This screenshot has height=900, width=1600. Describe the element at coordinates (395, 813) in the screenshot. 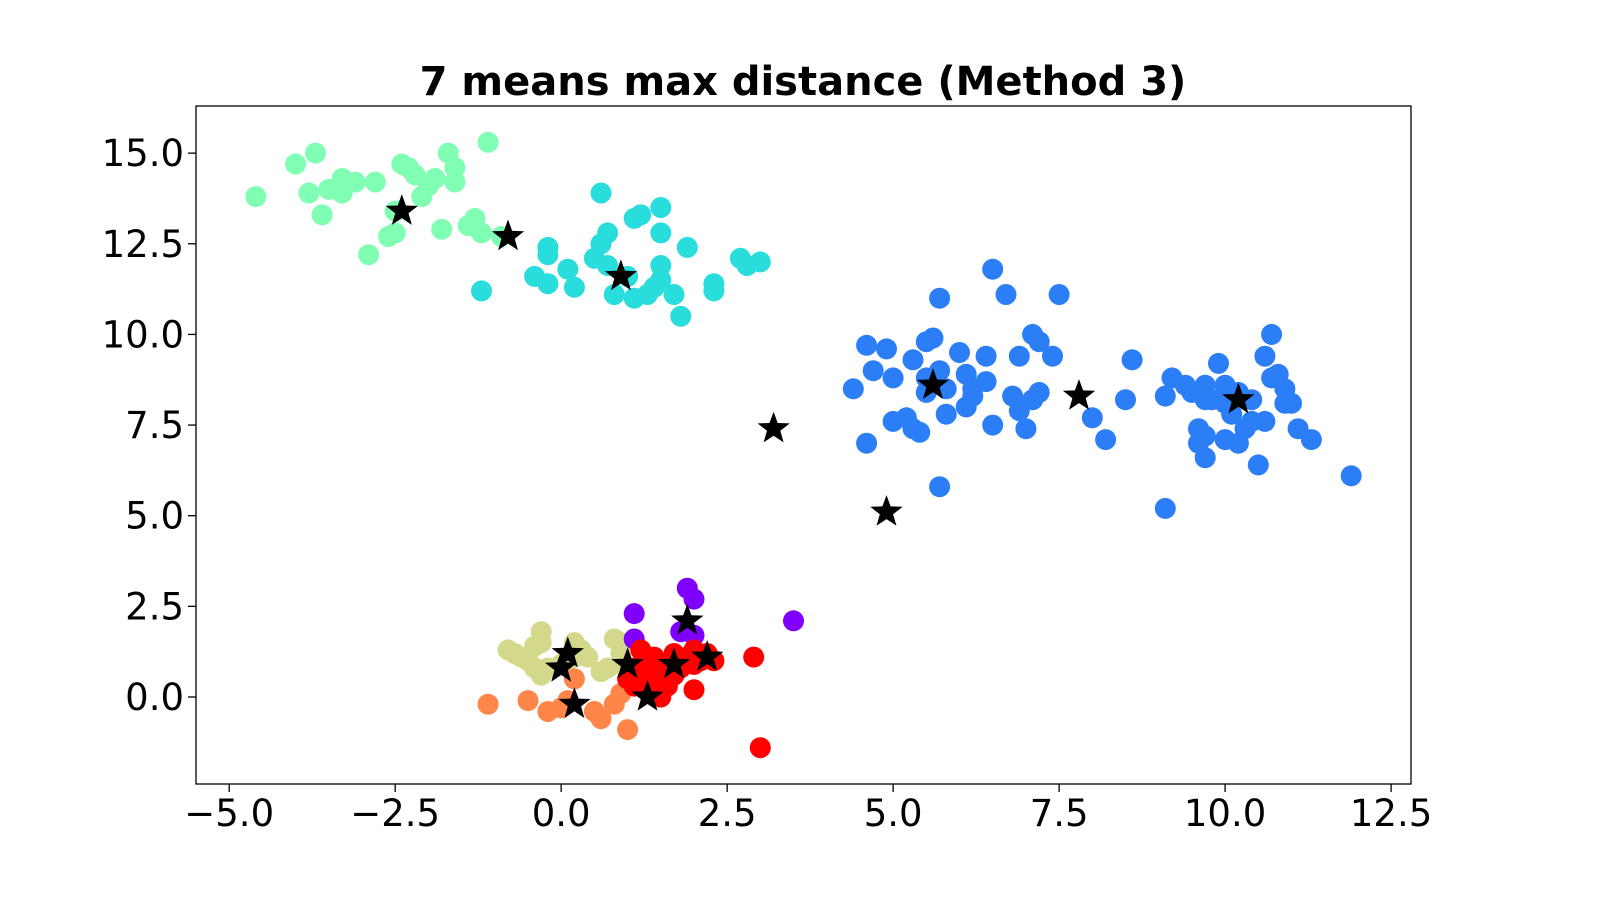

I see `x-tick-label: −2.5` at that location.